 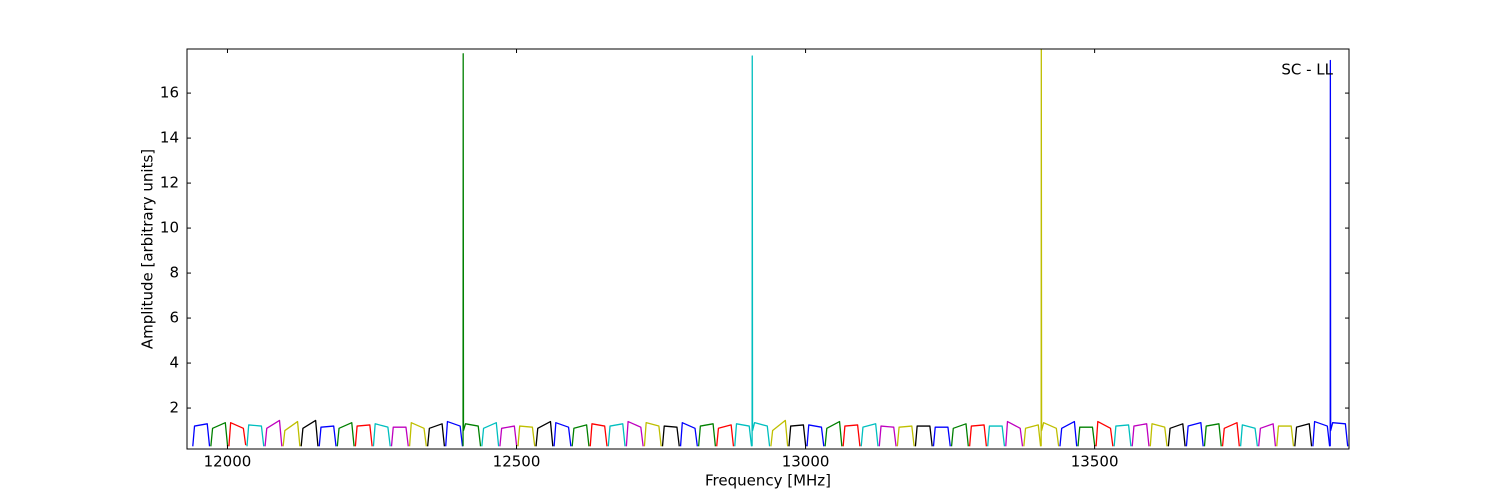 What do you see at coordinates (148, 249) in the screenshot?
I see `y-axis-label: Amplitude [arbitrary units]` at bounding box center [148, 249].